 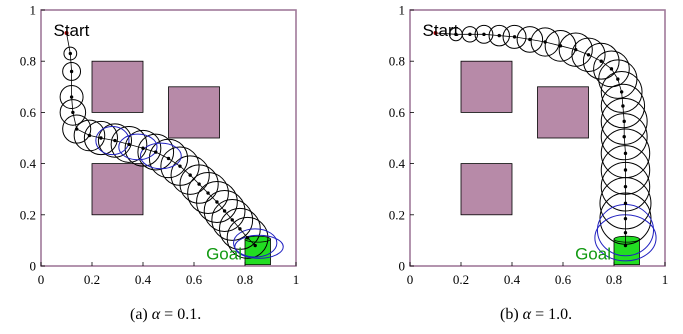 I want to click on caption-b-prefix: (b), so click(x=511, y=314).